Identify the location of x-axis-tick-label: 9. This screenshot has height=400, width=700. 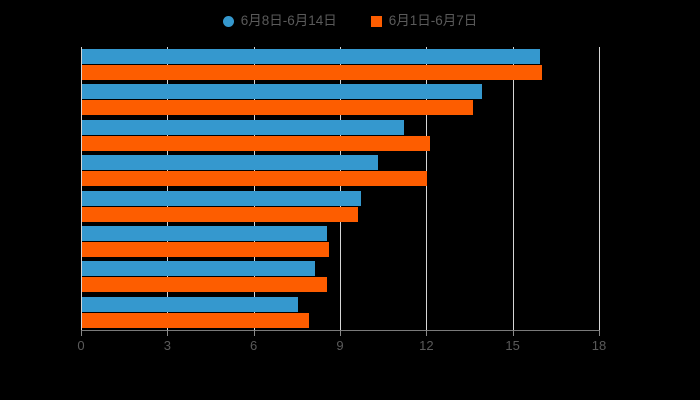
(340, 345).